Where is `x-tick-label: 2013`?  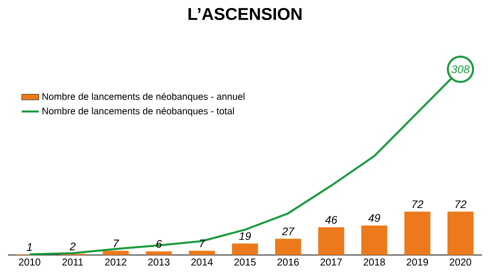
x-tick-label: 2013 is located at coordinates (159, 262).